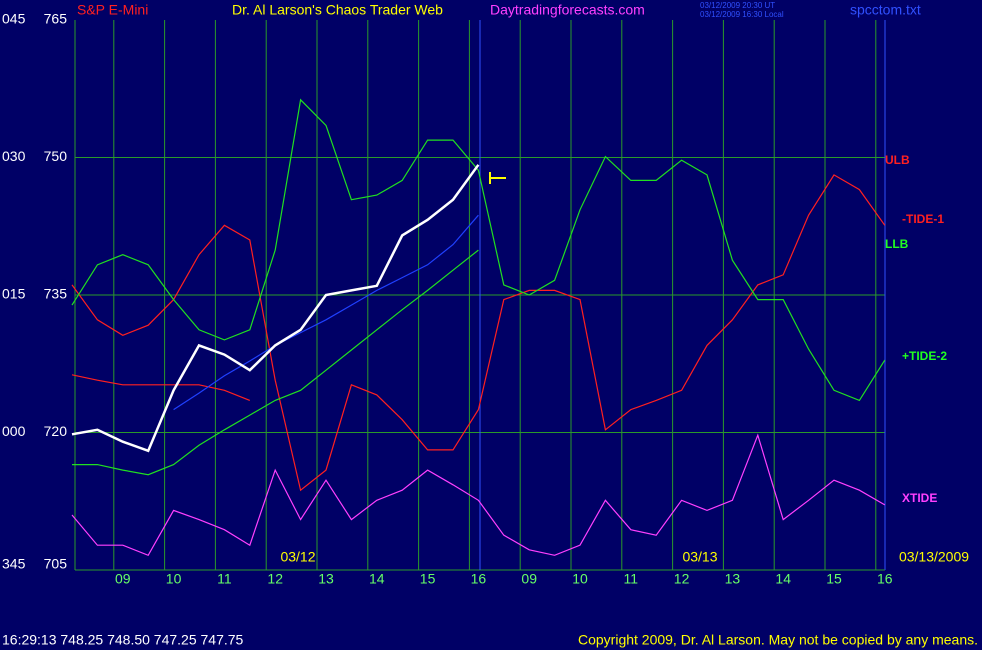  Describe the element at coordinates (14, 156) in the screenshot. I see `y-tick-prefix: 030` at that location.